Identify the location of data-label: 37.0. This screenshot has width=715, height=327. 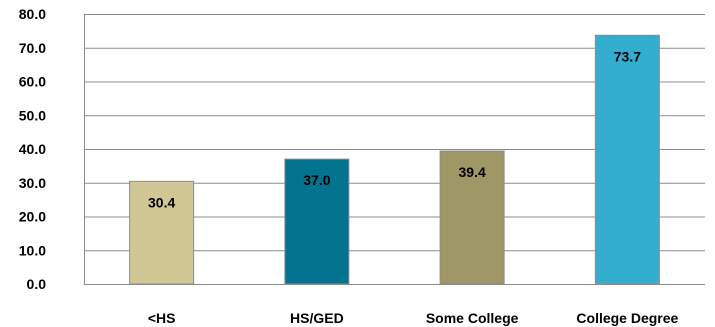
(316, 180).